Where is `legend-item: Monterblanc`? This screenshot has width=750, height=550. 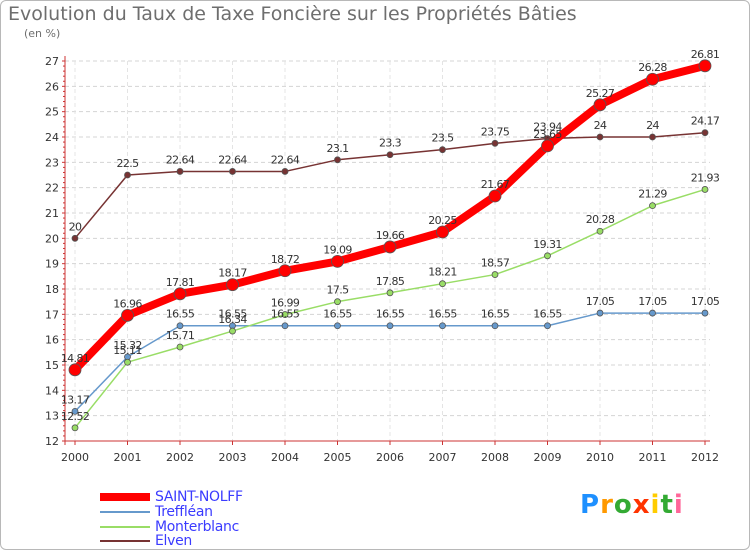 legend-item: Monterblanc is located at coordinates (170, 526).